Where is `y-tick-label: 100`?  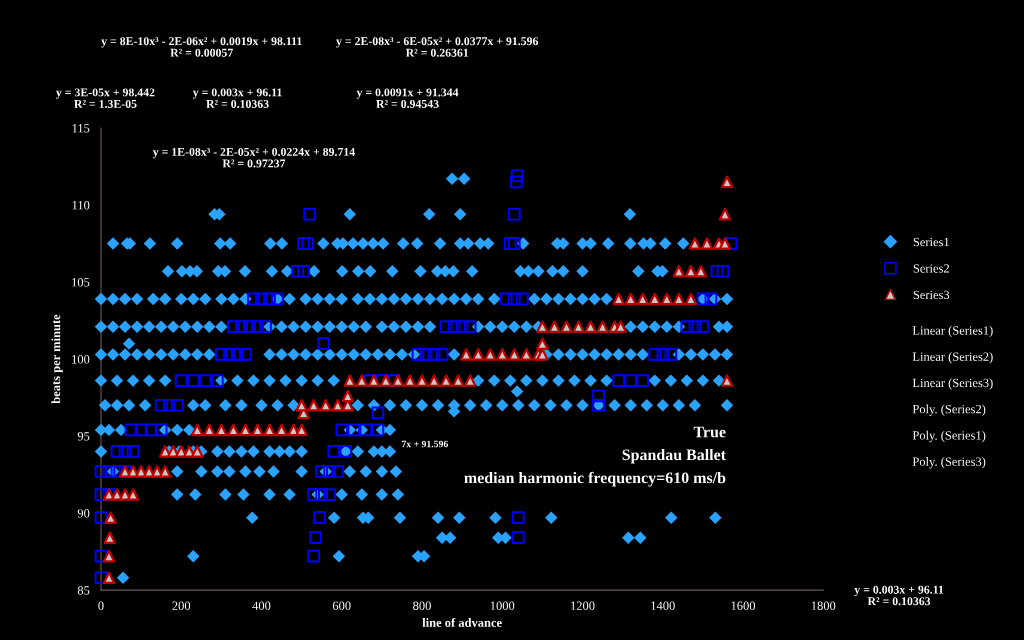
y-tick-label: 100 is located at coordinates (81, 359).